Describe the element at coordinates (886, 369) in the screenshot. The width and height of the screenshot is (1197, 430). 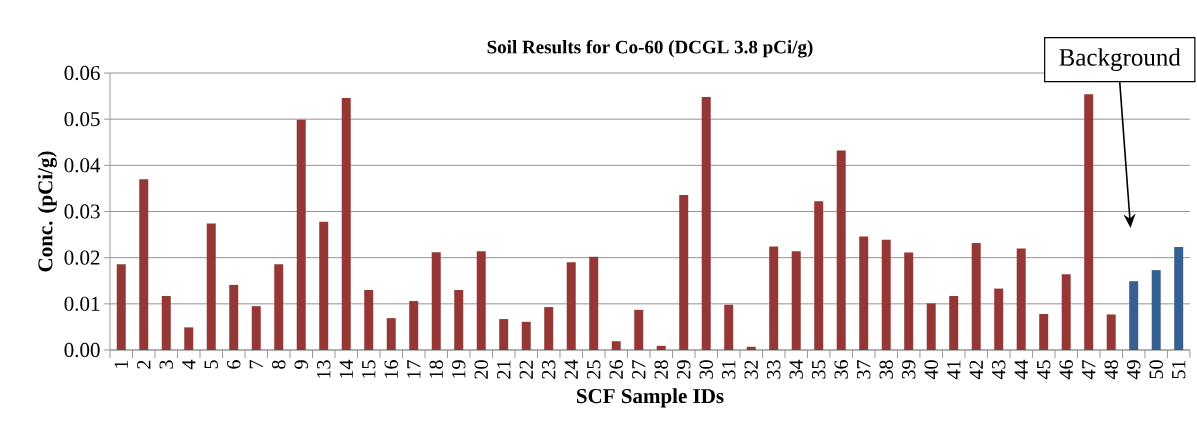
I see `x-tick-label: 38` at that location.